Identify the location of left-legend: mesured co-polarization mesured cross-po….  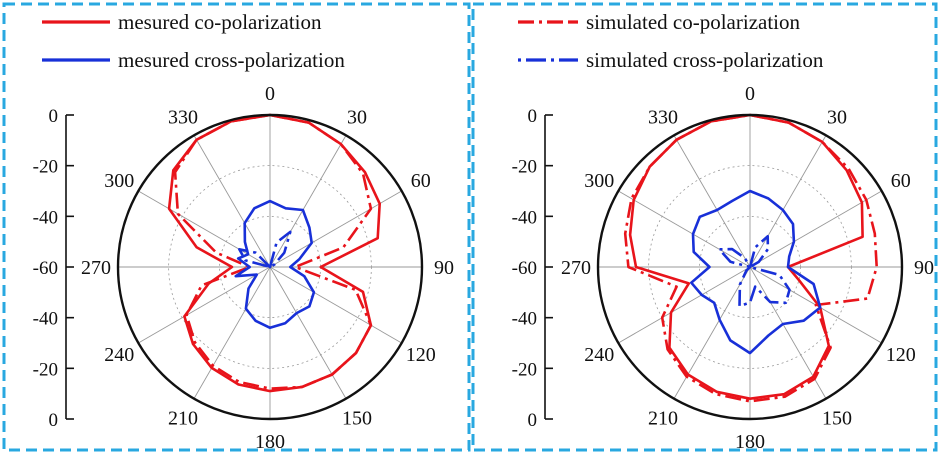
(193, 41).